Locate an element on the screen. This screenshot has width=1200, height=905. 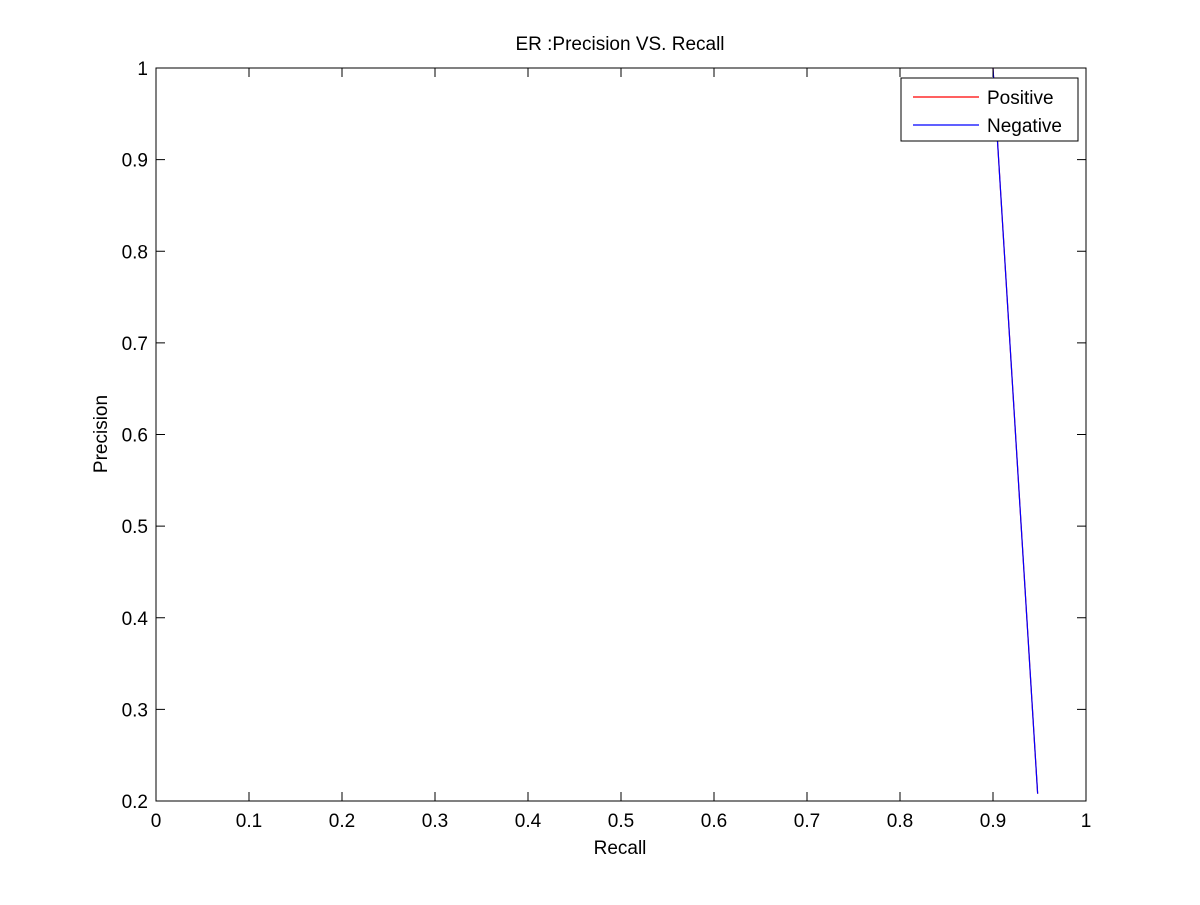
legend-label-negative: Negative is located at coordinates (1024, 126).